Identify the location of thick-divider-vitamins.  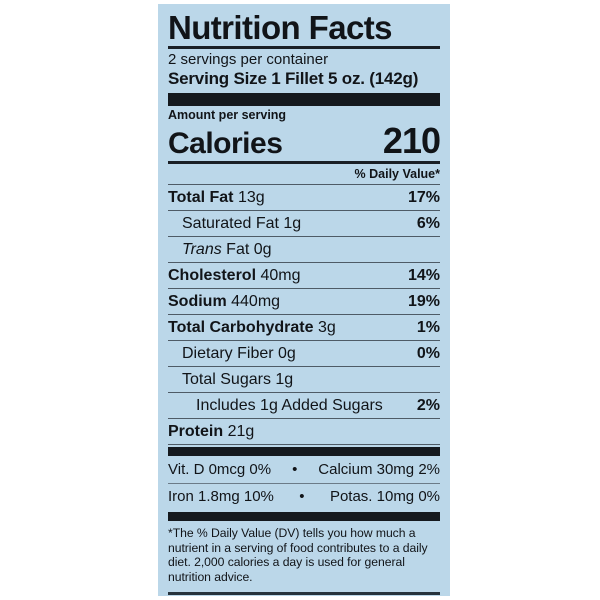
(304, 451).